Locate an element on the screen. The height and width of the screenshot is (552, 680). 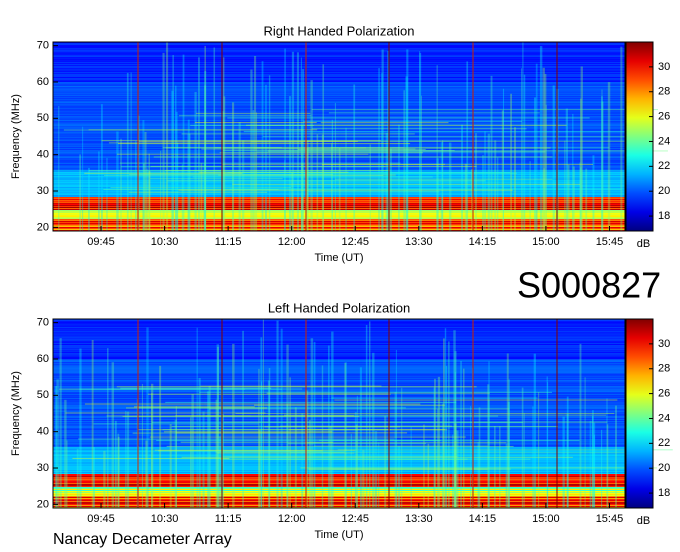
x-tick-label: 09:45 is located at coordinates (101, 242).